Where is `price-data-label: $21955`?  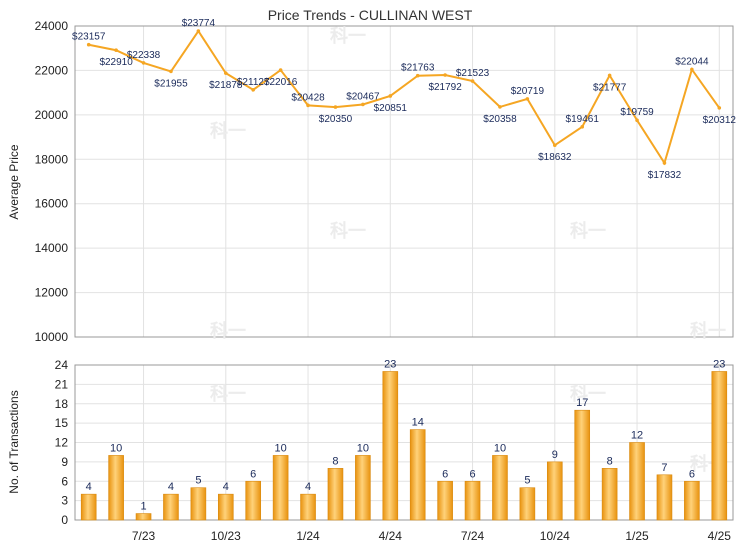
price-data-label: $21955 is located at coordinates (171, 83).